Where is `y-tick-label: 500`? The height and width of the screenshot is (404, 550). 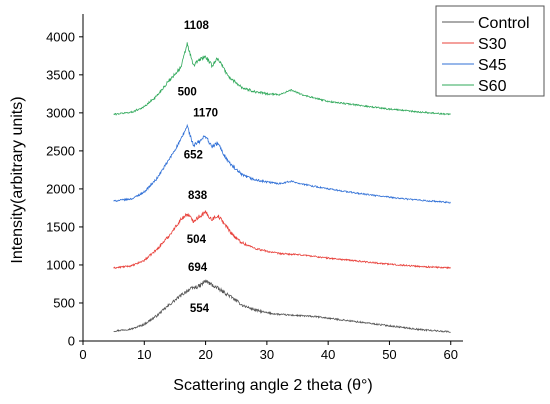 y-tick-label: 500 is located at coordinates (64, 302).